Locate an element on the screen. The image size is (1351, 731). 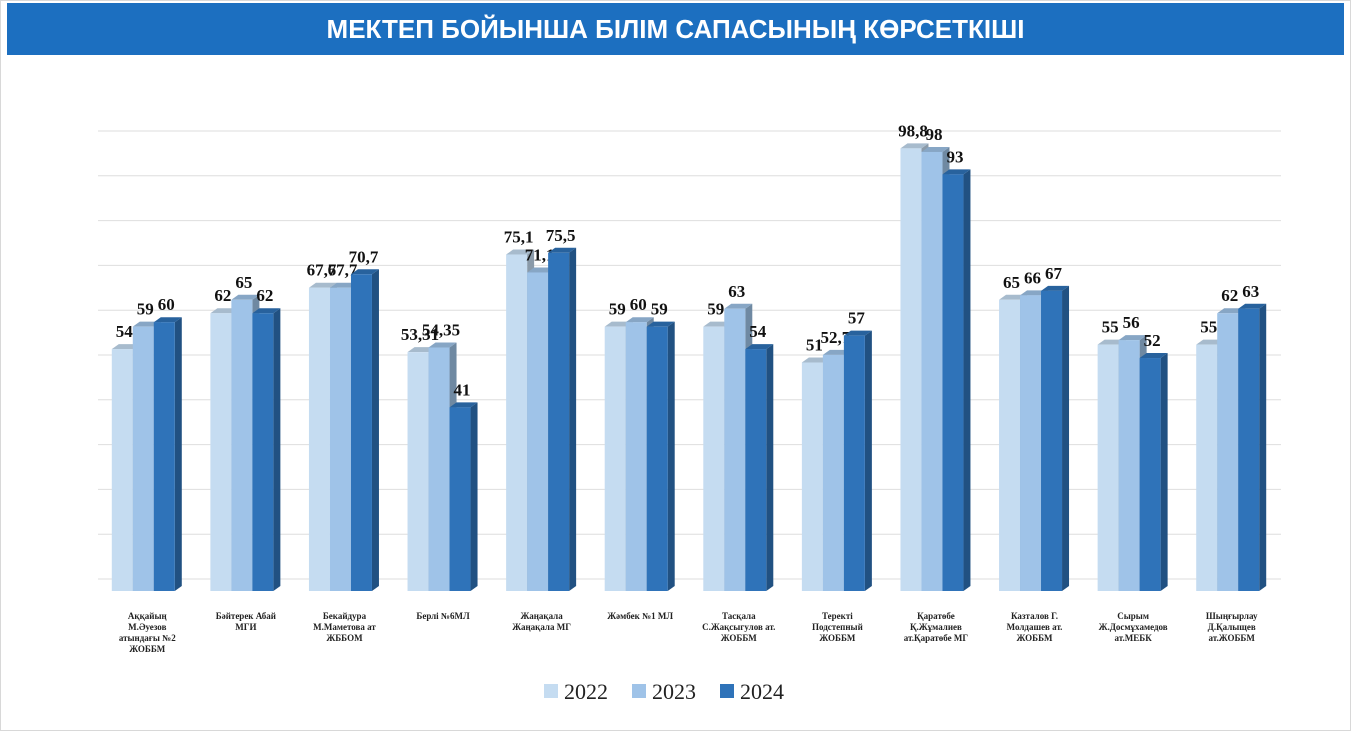
value-label: 54 is located at coordinates (125, 331).